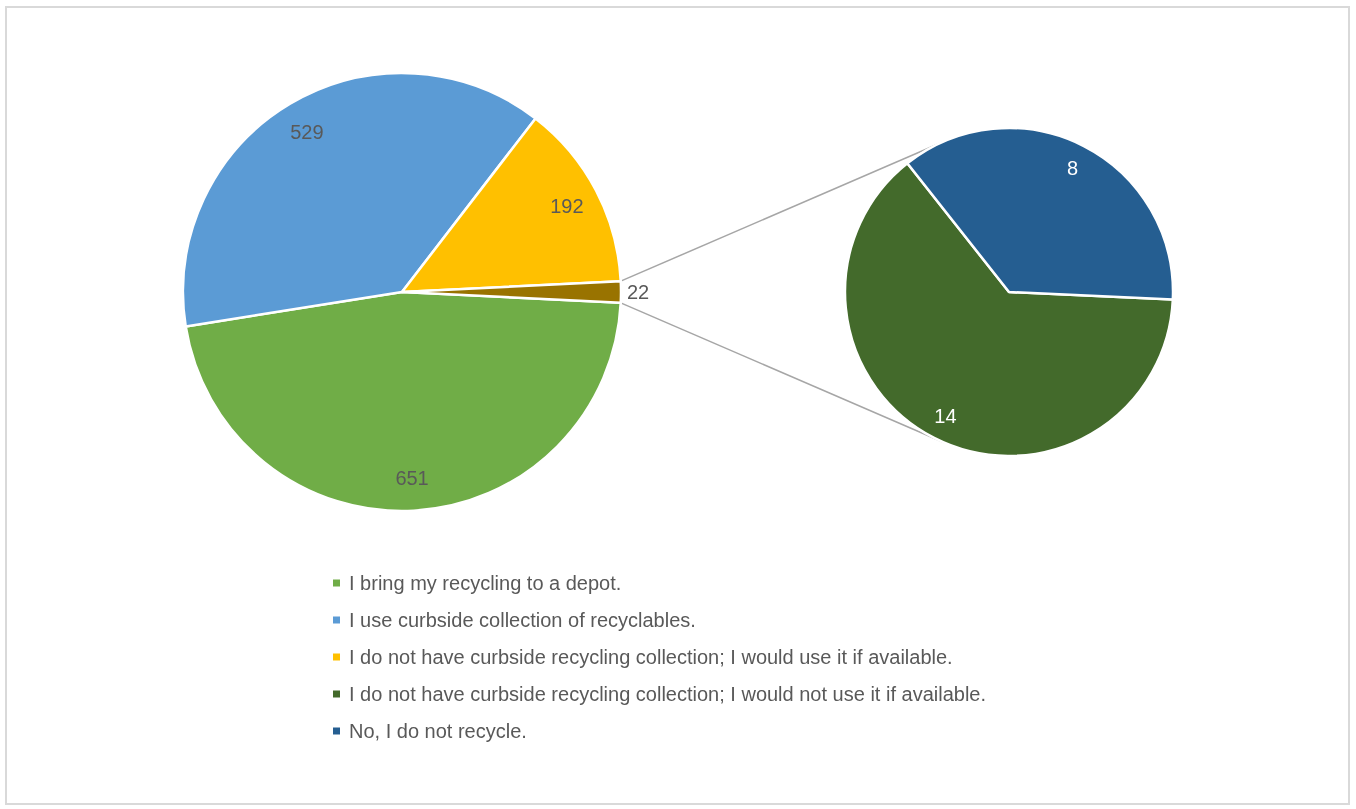 Image resolution: width=1356 pixels, height=809 pixels. Describe the element at coordinates (438, 731) in the screenshot. I see `legend-label: No, I do not recycle.` at that location.